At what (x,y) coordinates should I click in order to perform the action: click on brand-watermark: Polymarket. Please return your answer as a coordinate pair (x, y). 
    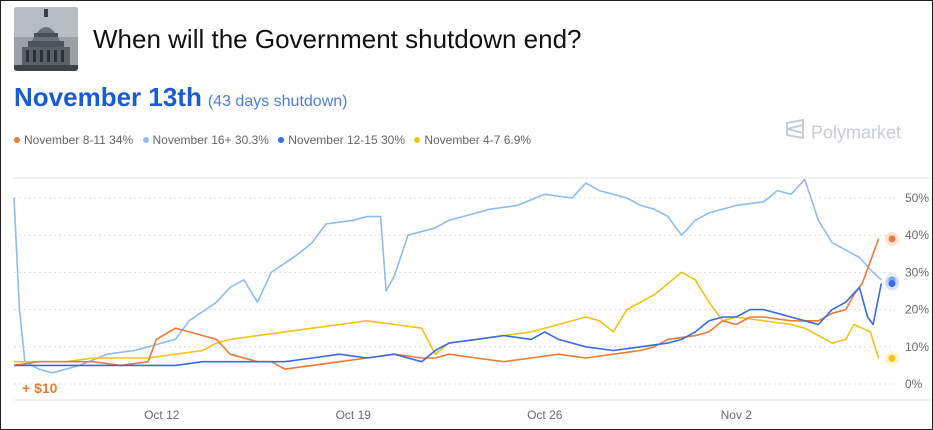
    Looking at the image, I should click on (843, 132).